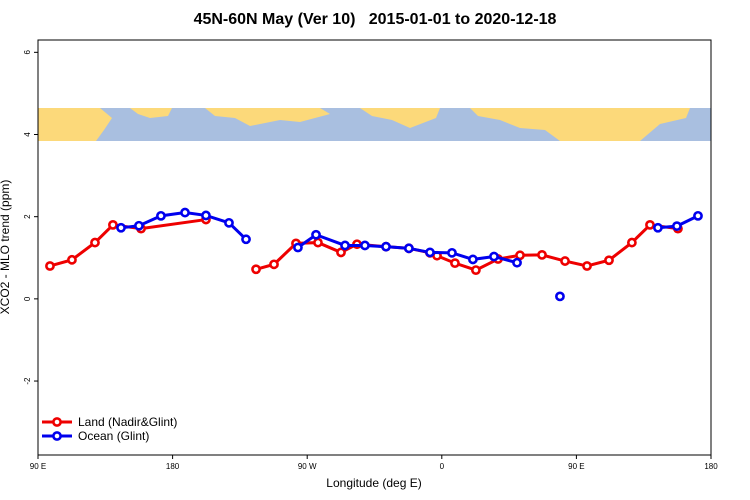  Describe the element at coordinates (113, 436) in the screenshot. I see `legend-label: Ocean (Glint)` at that location.